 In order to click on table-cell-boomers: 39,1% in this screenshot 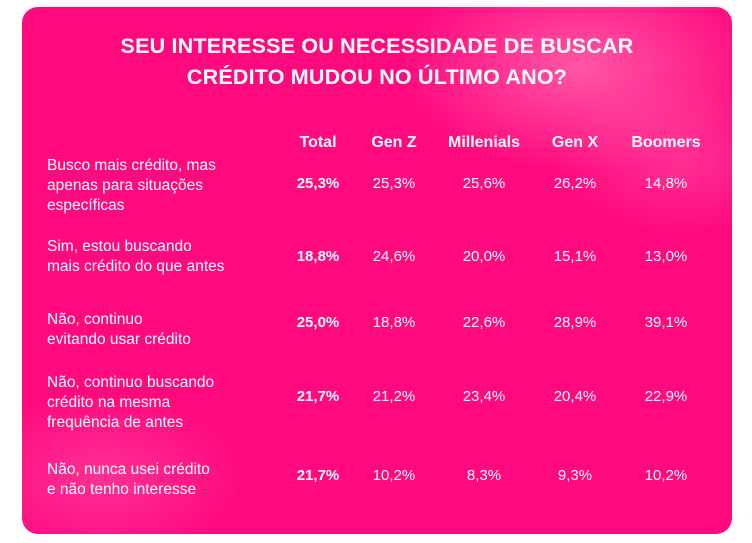, I will do `click(666, 322)`.